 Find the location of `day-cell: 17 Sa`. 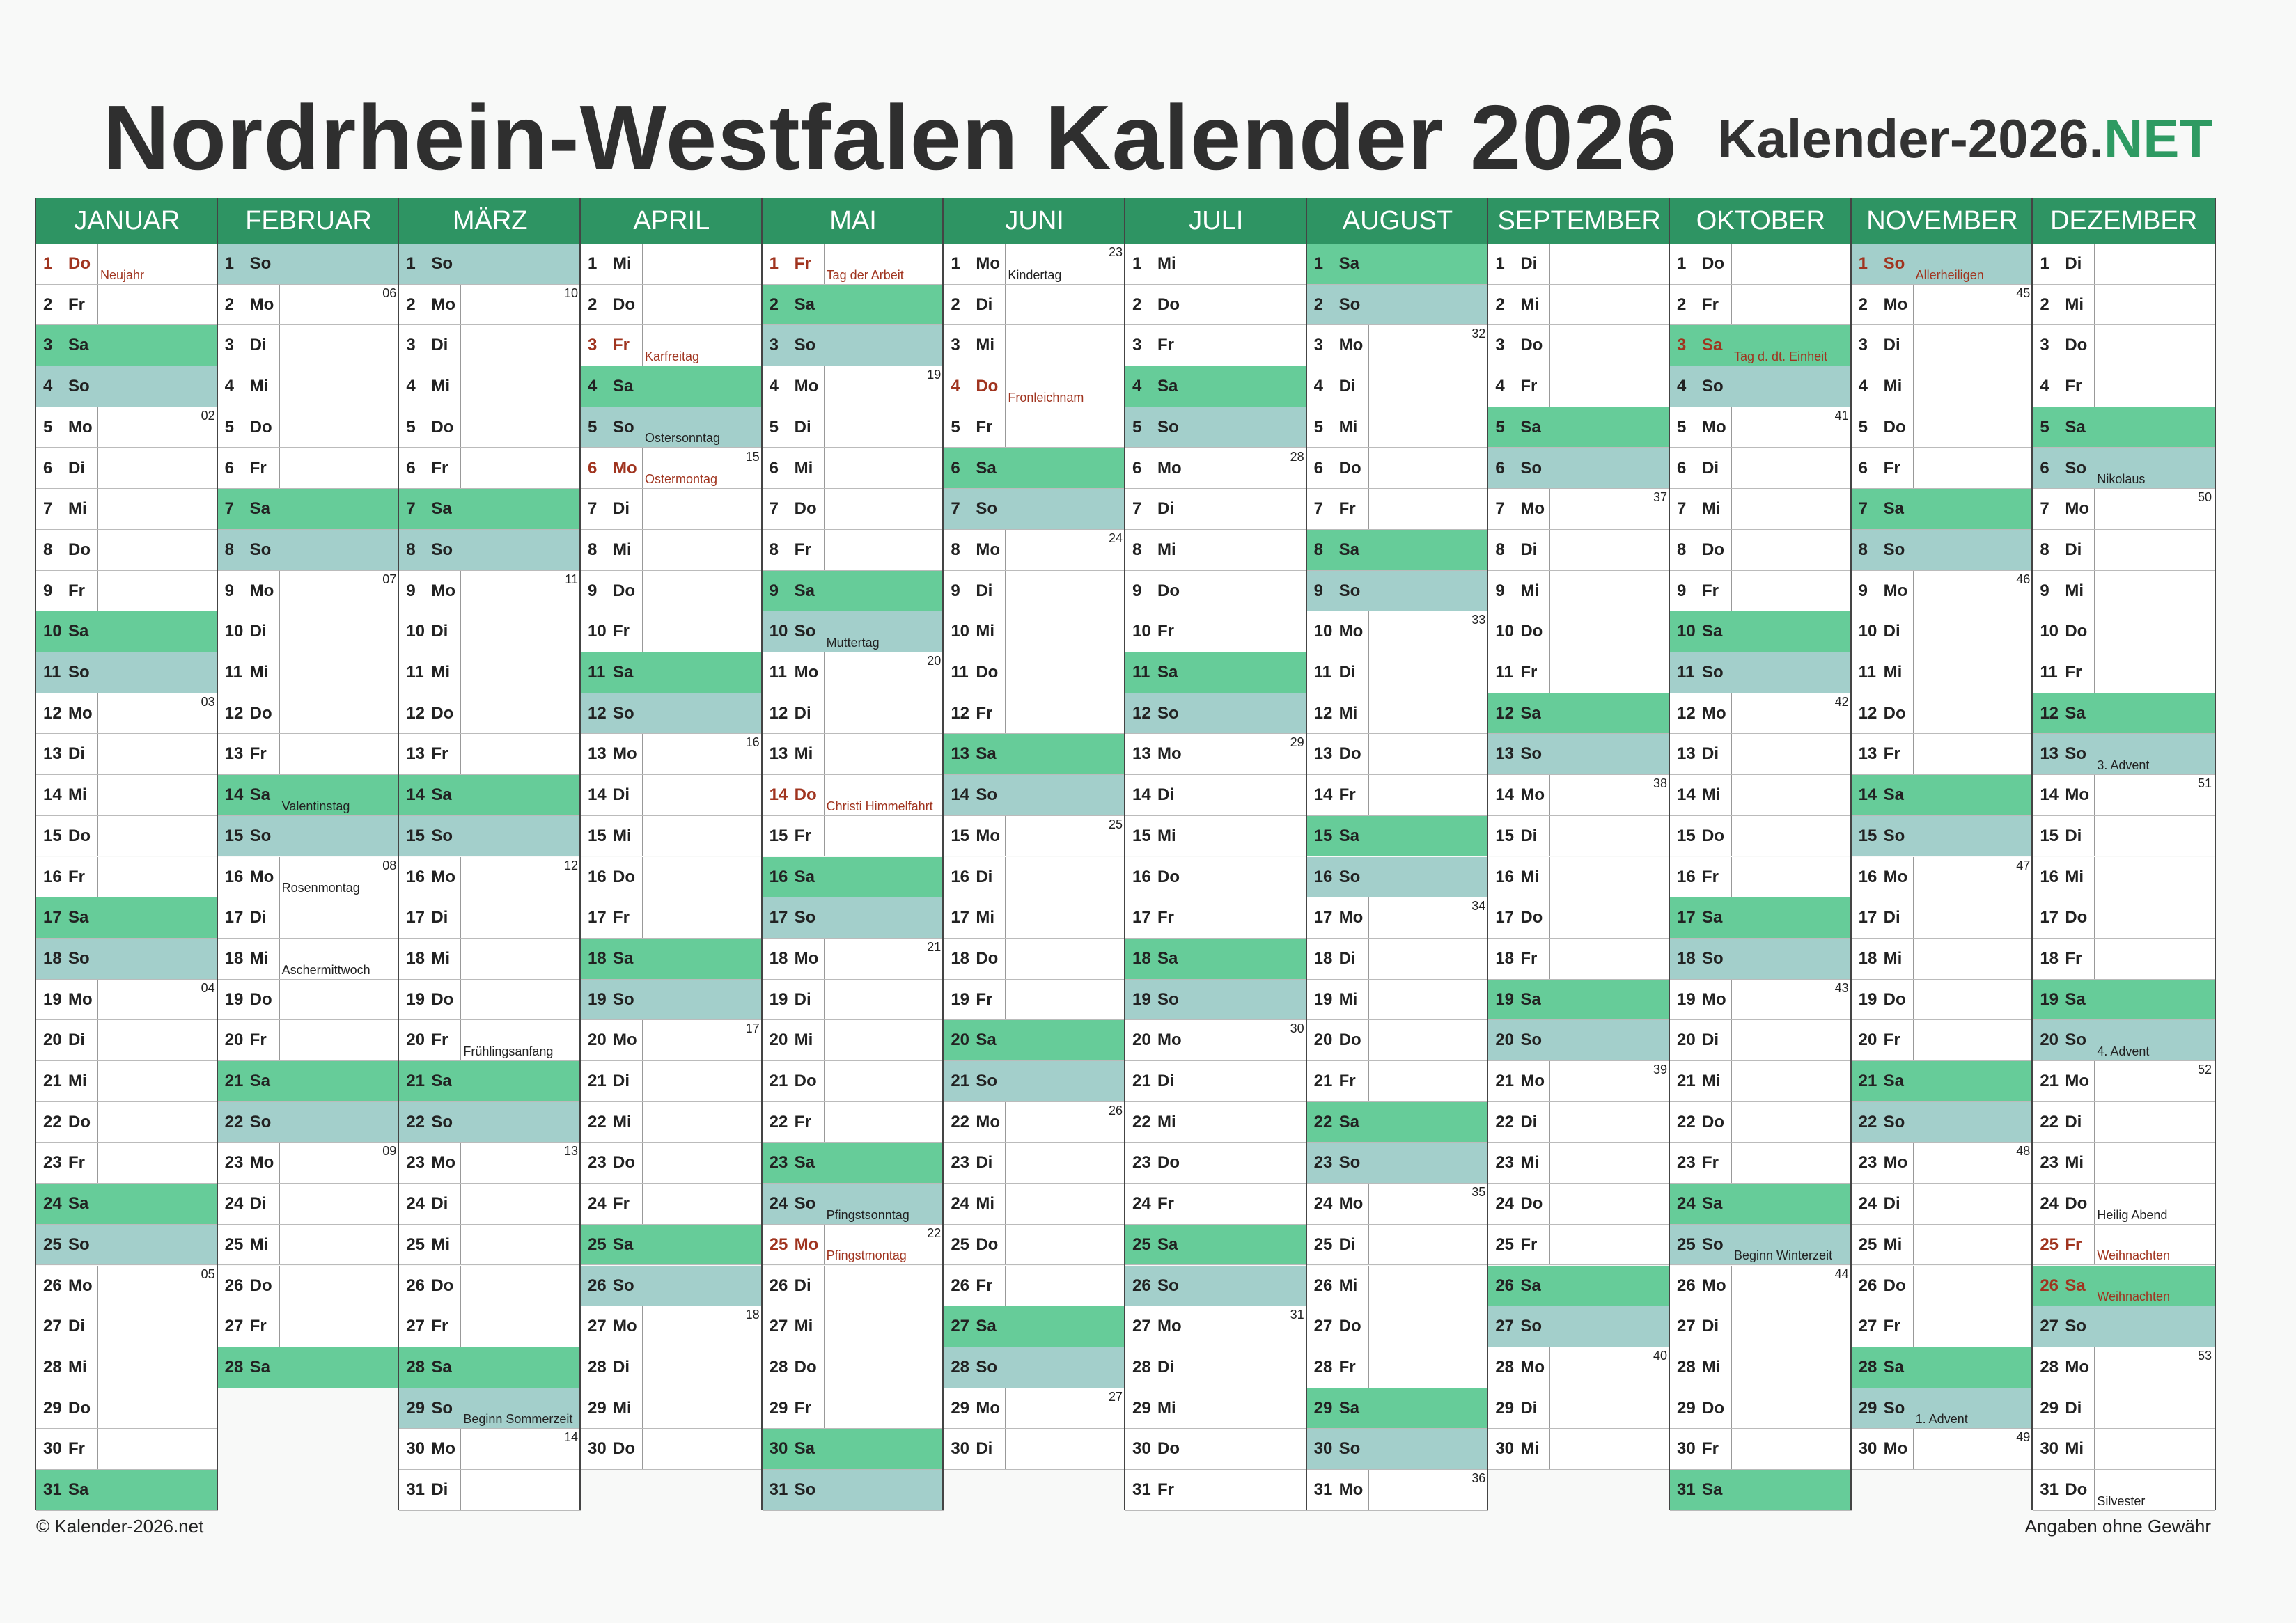

day-cell: 17 Sa is located at coordinates (127, 918).